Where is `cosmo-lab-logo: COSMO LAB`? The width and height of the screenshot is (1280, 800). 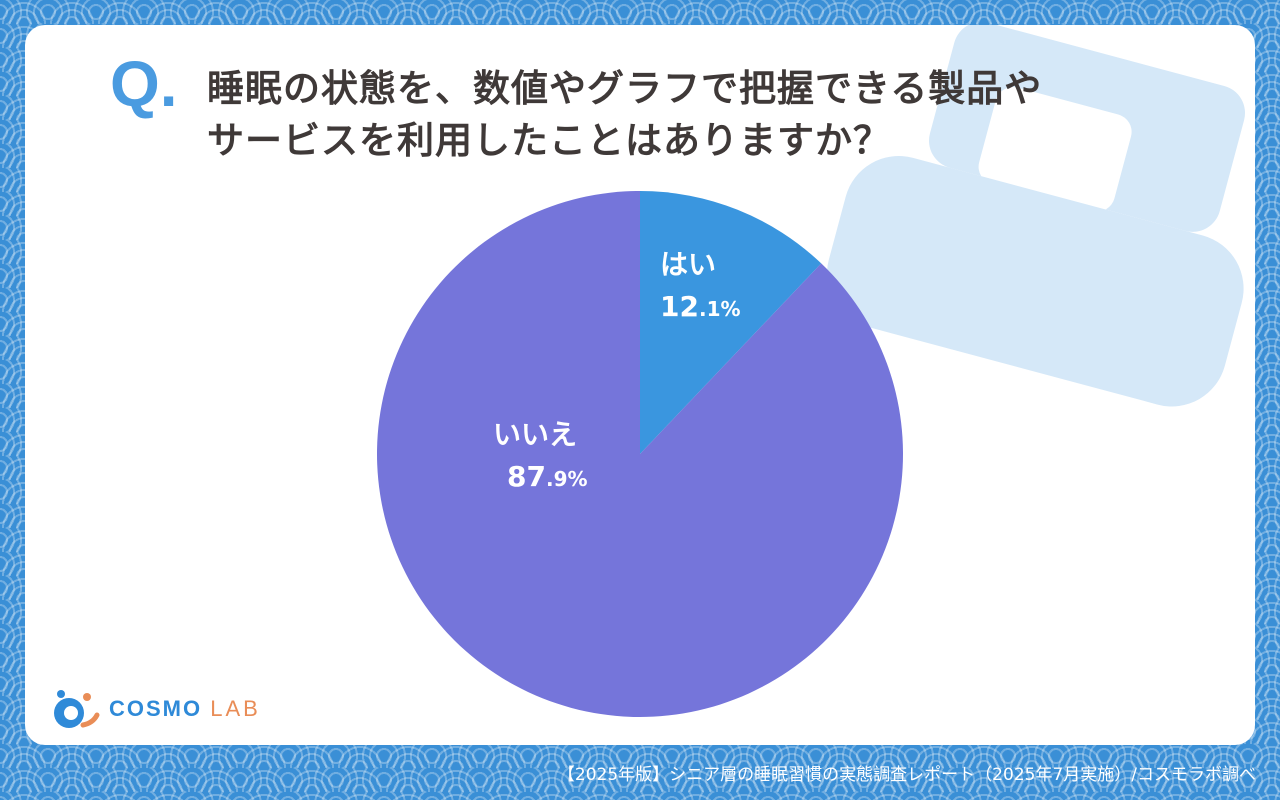
cosmo-lab-logo: COSMO LAB is located at coordinates (154, 709).